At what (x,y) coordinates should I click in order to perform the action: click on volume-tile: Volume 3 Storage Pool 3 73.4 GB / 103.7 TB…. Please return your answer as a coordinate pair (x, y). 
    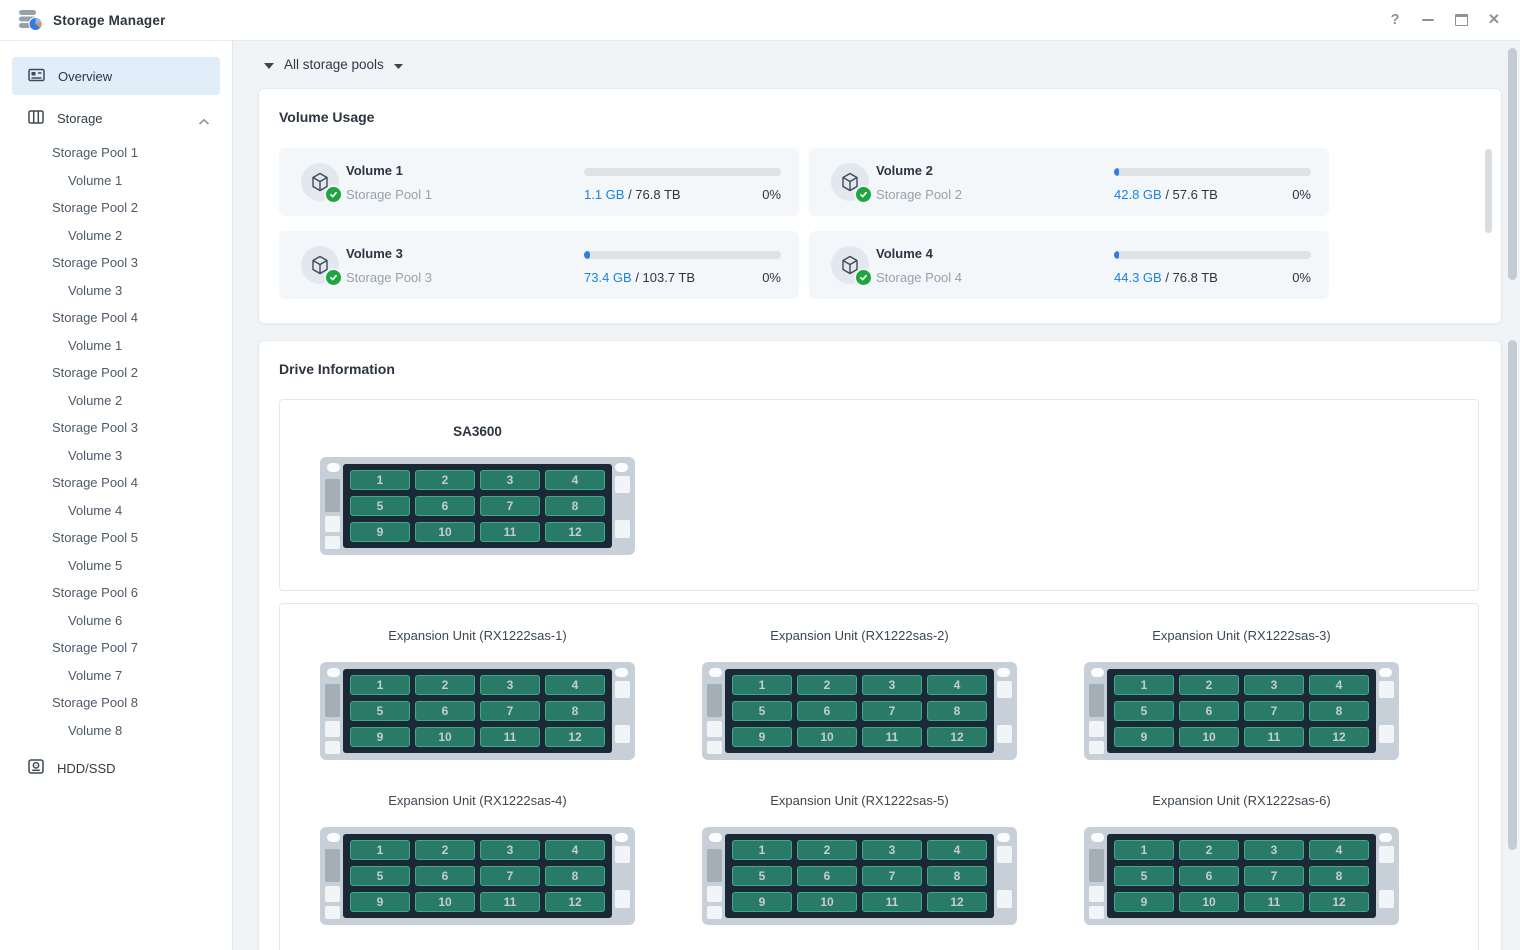
    Looking at the image, I should click on (539, 265).